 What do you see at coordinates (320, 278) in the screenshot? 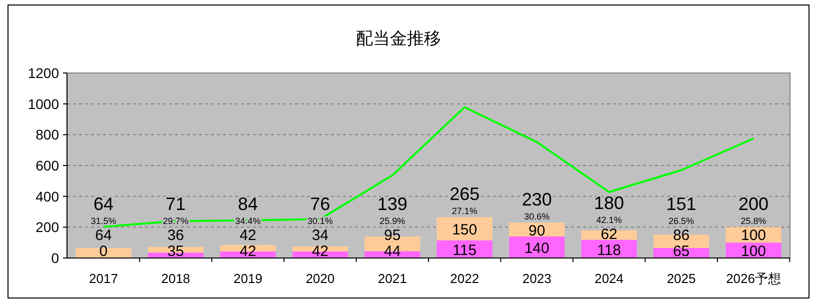
I see `x-tick-label: 2020` at bounding box center [320, 278].